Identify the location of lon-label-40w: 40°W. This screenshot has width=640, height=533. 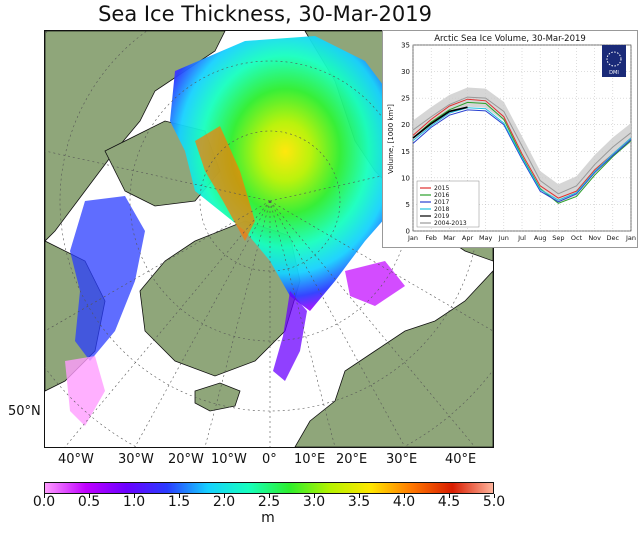
(76, 459).